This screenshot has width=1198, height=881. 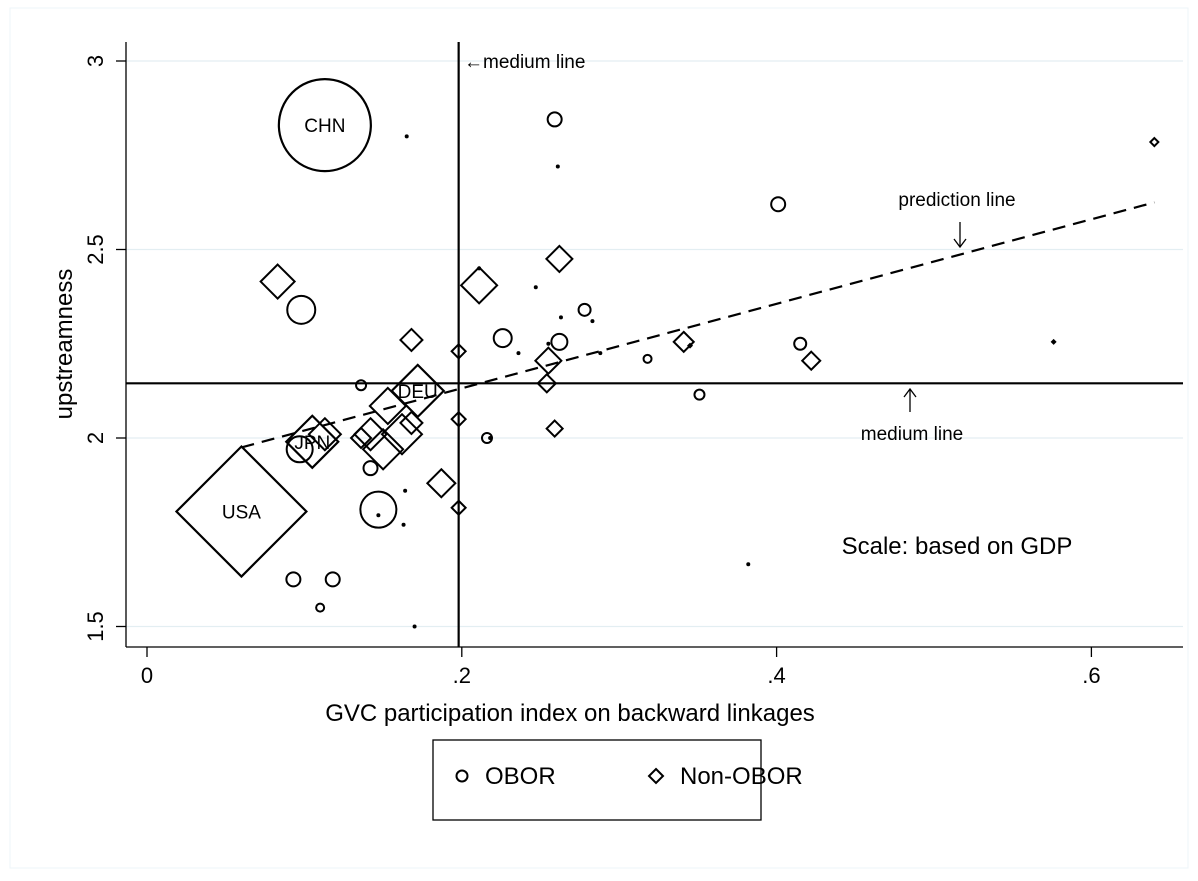 What do you see at coordinates (462, 776) in the screenshot?
I see `legend-obor-marker` at bounding box center [462, 776].